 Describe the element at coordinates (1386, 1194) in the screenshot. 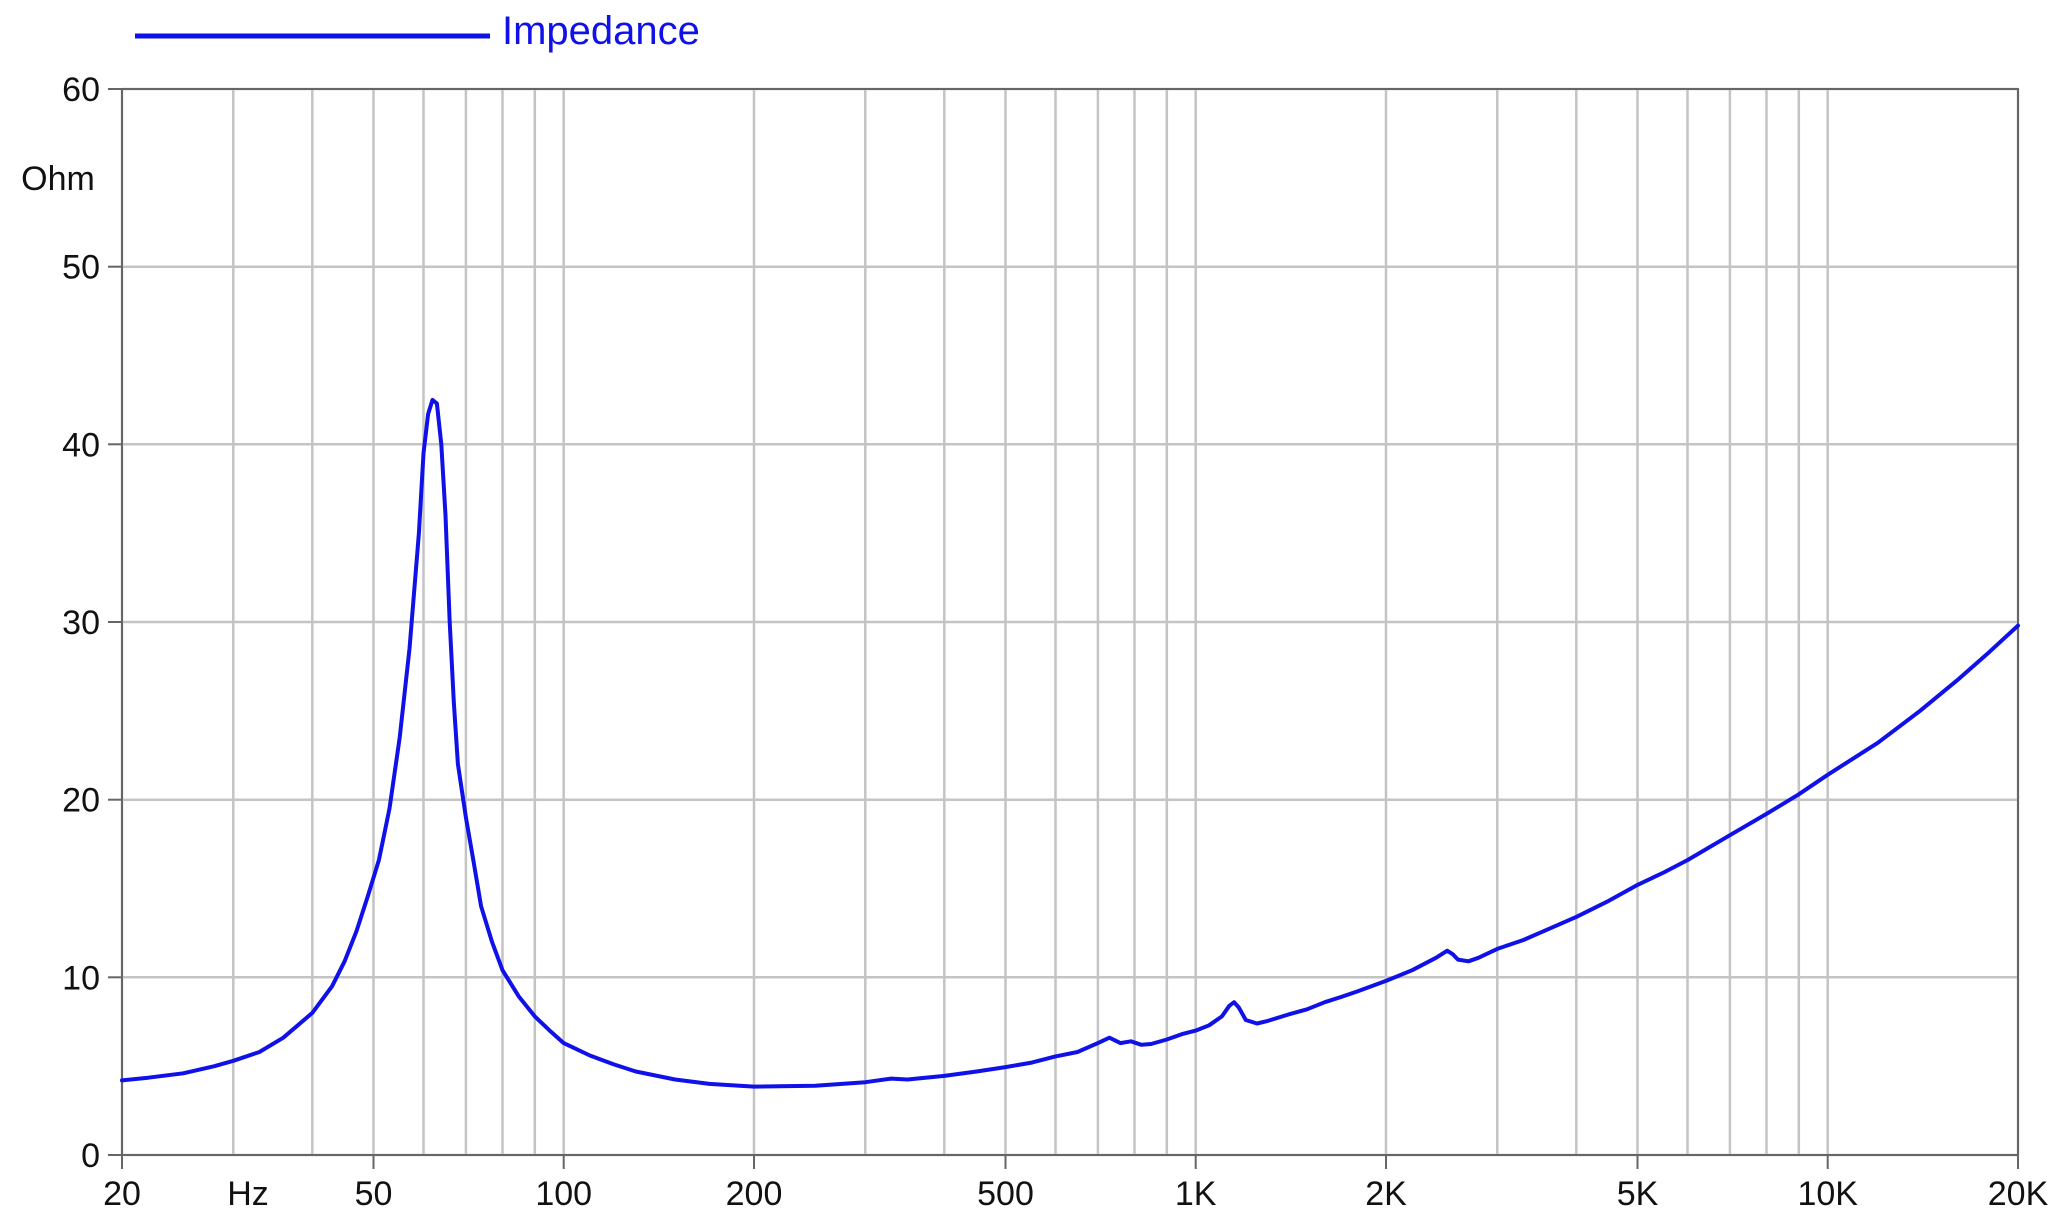

I see `x-tick-label: 2K` at that location.